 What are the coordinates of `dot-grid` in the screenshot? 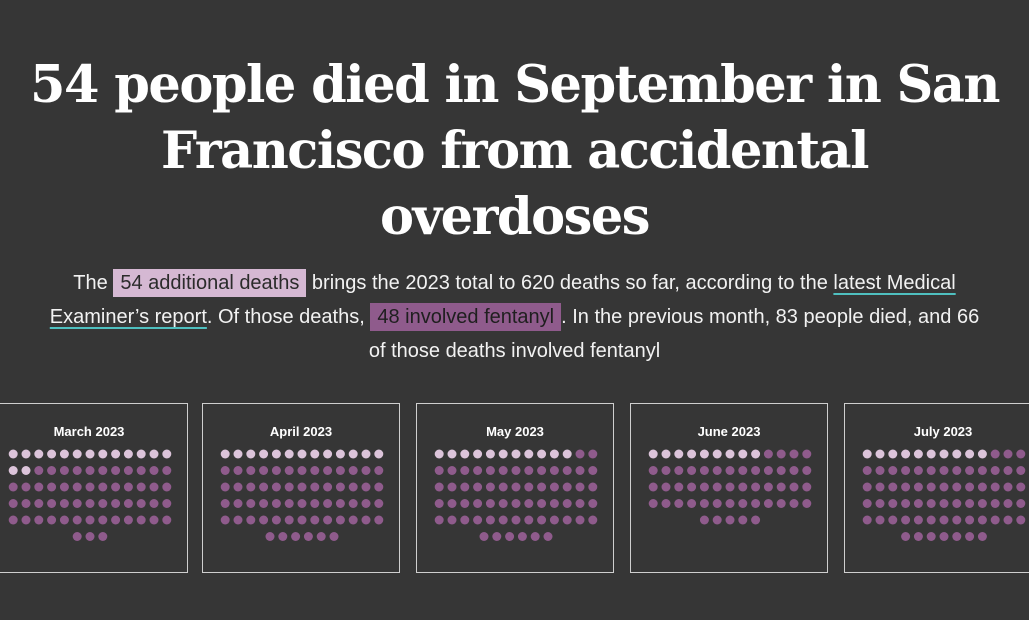 It's located at (944, 495).